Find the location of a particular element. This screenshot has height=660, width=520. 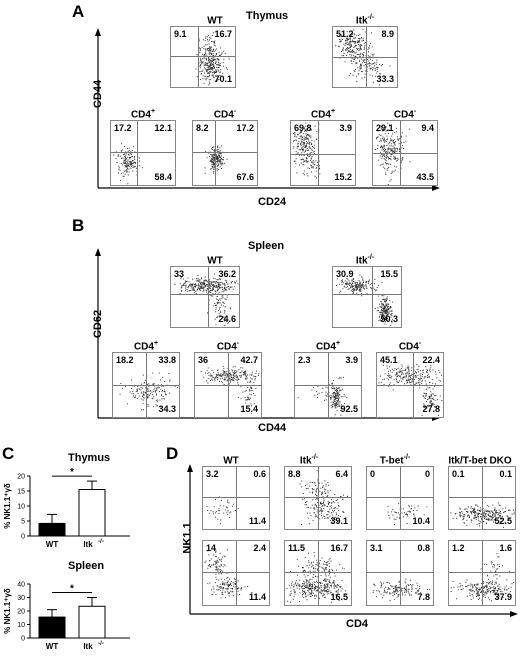

quadrant-upper-right-value: 0.1 is located at coordinates (505, 474).